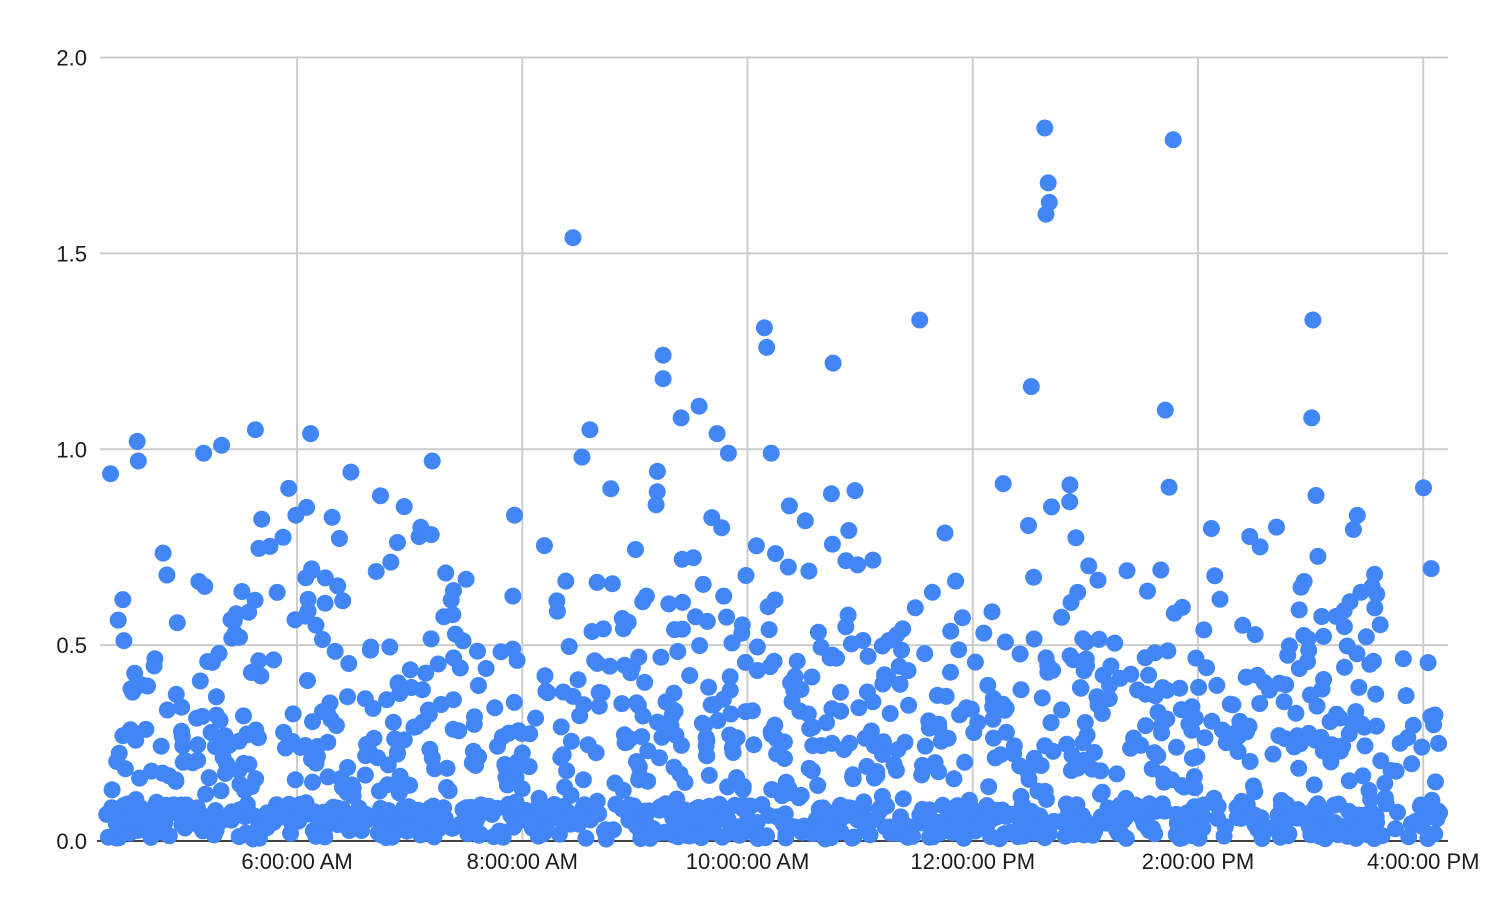 This screenshot has width=1496, height=924. Describe the element at coordinates (748, 861) in the screenshot. I see `x-tick-label: 10:00:00 AM` at that location.